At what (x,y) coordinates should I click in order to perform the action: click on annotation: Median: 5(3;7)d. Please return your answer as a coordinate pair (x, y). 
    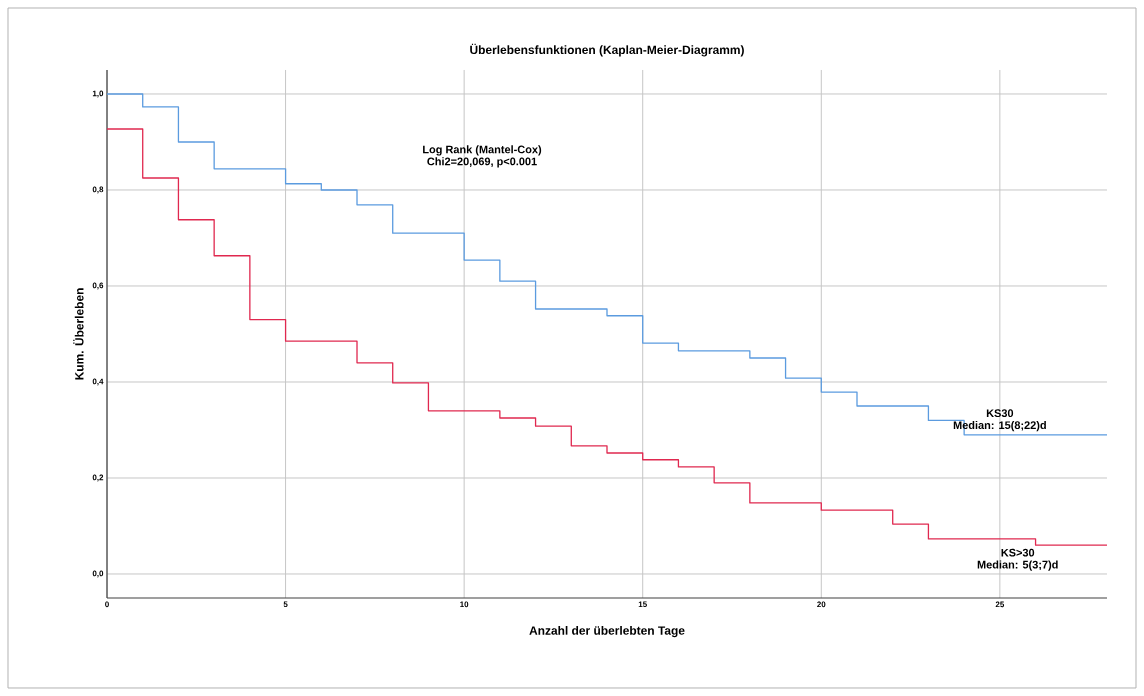
    Looking at the image, I should click on (1017, 565).